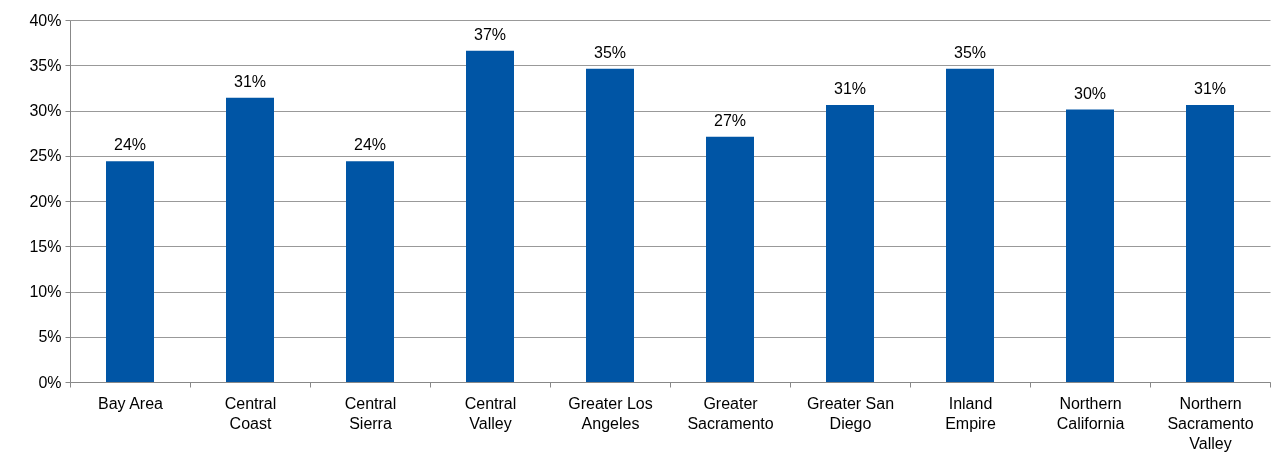  Describe the element at coordinates (45, 246) in the screenshot. I see `y-tick-label: 15%` at that location.